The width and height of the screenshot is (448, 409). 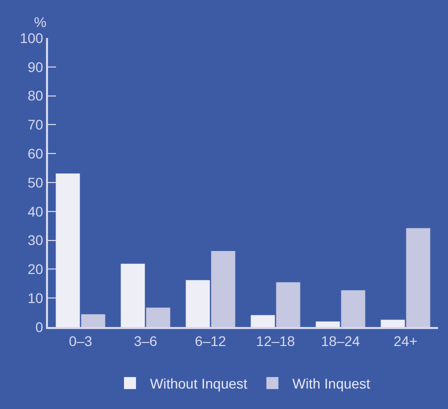 What do you see at coordinates (36, 182) in the screenshot?
I see `y-tick-label: 50` at bounding box center [36, 182].